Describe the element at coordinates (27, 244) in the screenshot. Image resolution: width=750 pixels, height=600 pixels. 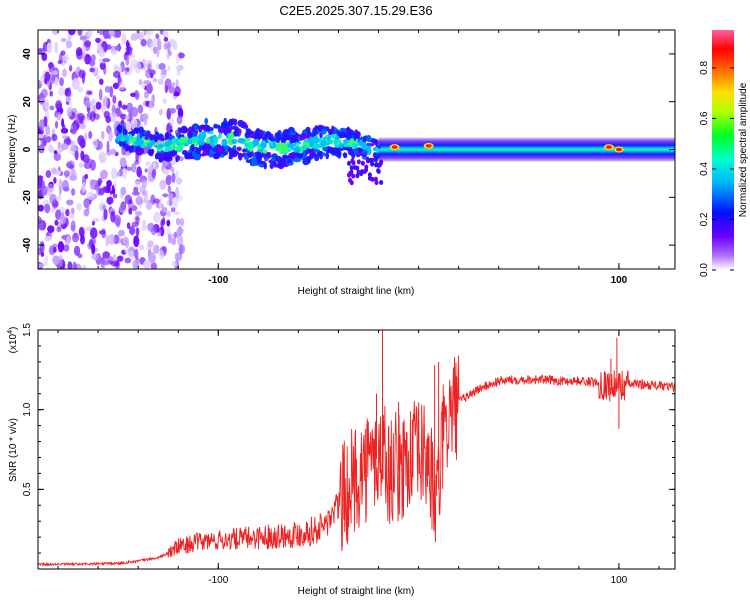
I see `y-tick-label: -40` at that location.